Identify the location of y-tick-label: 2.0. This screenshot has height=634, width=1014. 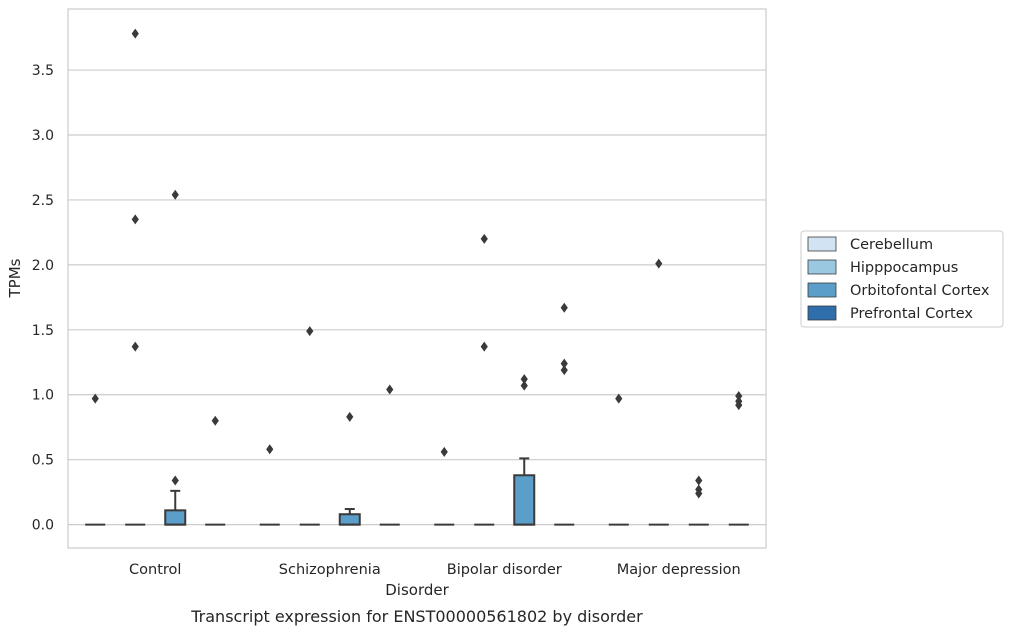
(43, 266).